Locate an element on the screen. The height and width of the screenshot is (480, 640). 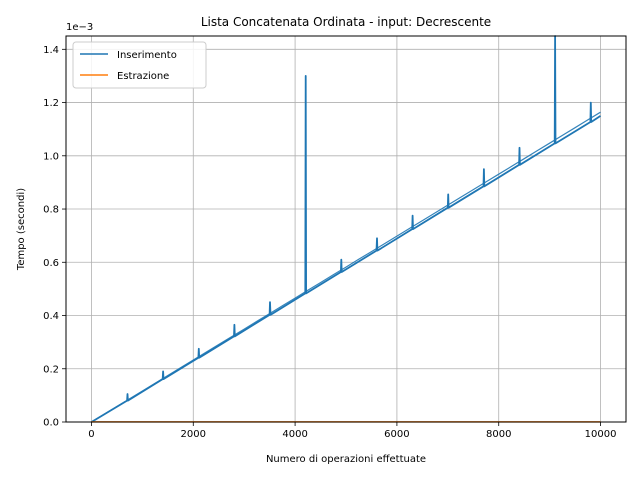
y-offset-text: 1e−3 is located at coordinates (79, 27).